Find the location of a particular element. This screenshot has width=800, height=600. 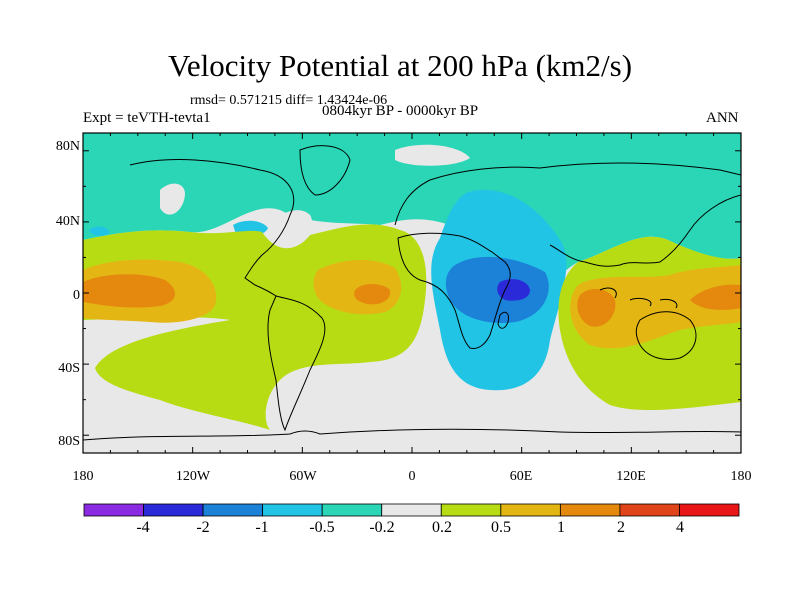

contour-pos1-pac is located at coordinates (129, 291).